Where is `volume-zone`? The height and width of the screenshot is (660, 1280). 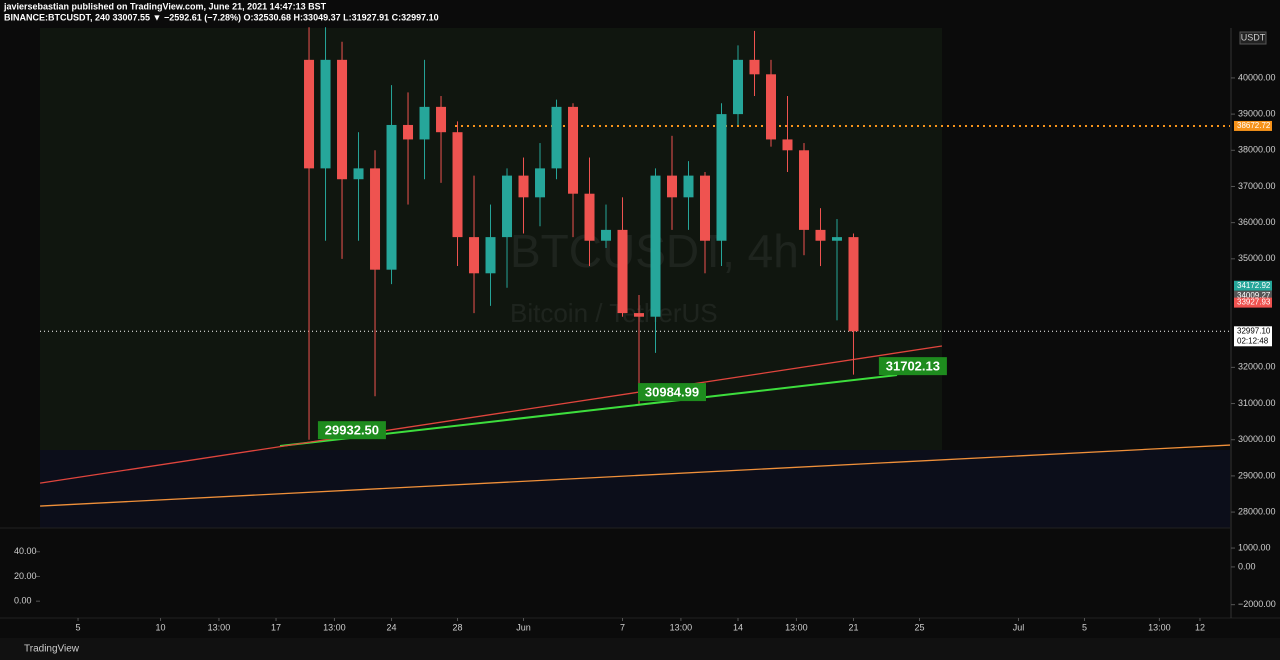
volume-zone is located at coordinates (635, 489).